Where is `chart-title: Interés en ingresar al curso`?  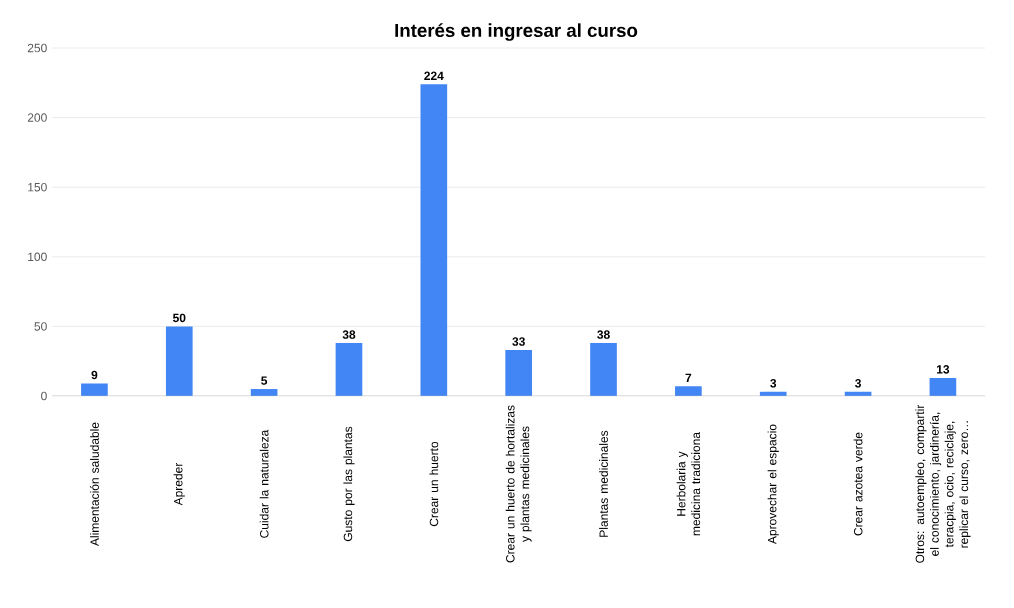 chart-title: Interés en ingresar al curso is located at coordinates (516, 32).